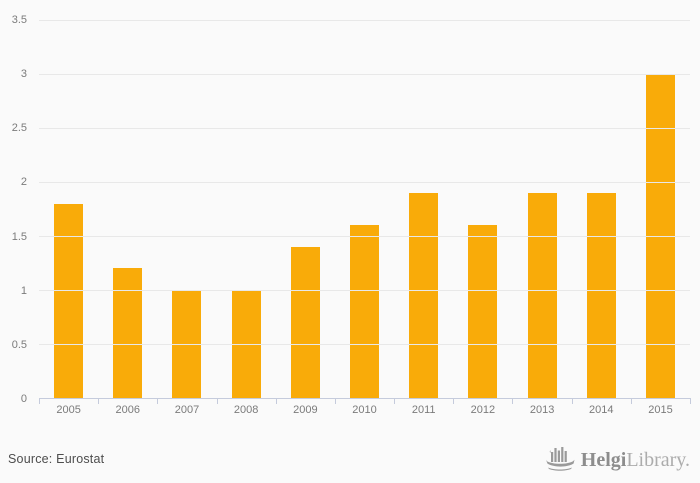 The height and width of the screenshot is (483, 700). I want to click on bar-slot-2013, so click(542, 209).